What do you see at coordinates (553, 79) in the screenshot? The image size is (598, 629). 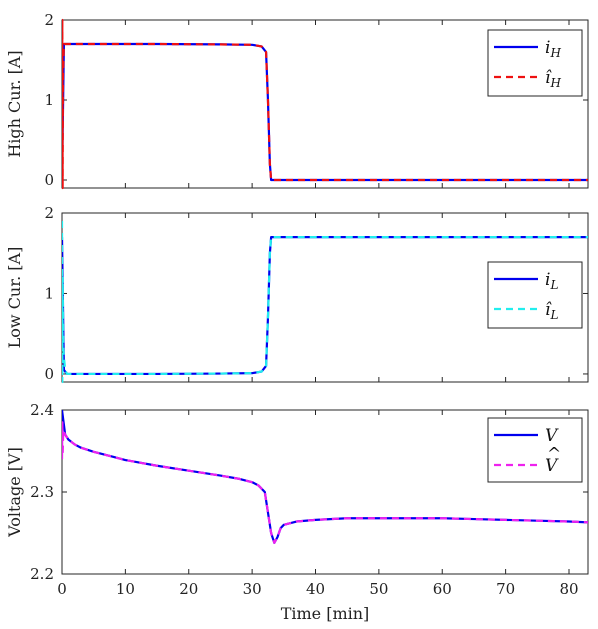 I see `legend-label: îH` at bounding box center [553, 79].